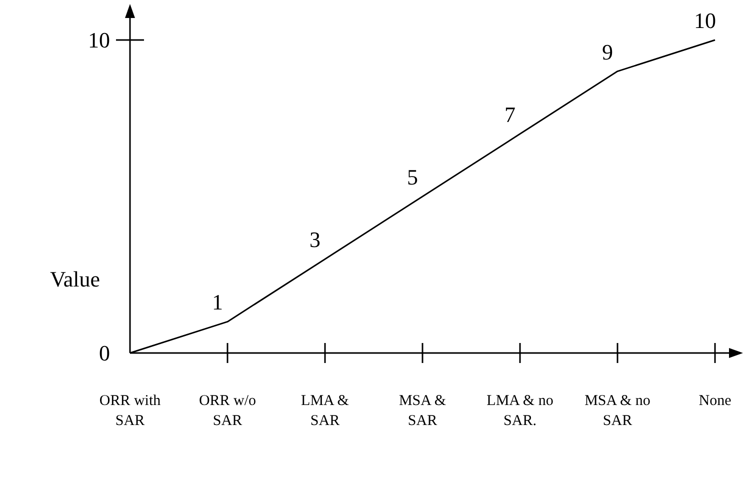 This screenshot has width=753, height=477. Describe the element at coordinates (130, 411) in the screenshot. I see `x-tick-label: ORR with SAR` at that location.